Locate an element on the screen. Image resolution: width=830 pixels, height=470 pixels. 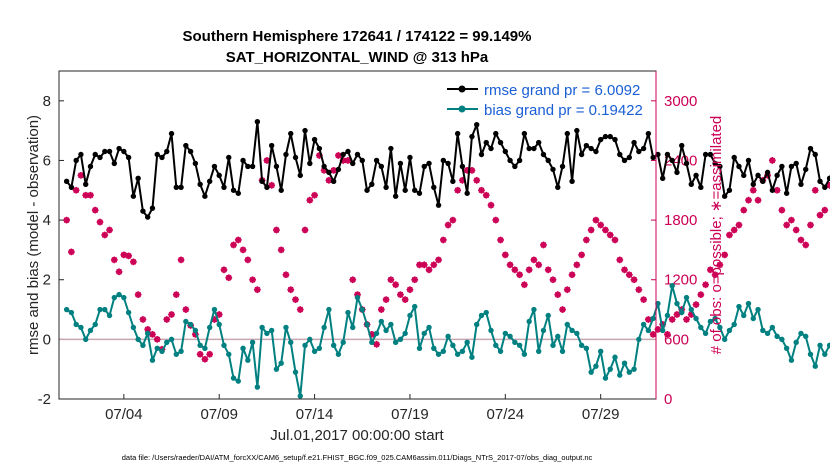
x-tick-label: 07/29 is located at coordinates (601, 414).